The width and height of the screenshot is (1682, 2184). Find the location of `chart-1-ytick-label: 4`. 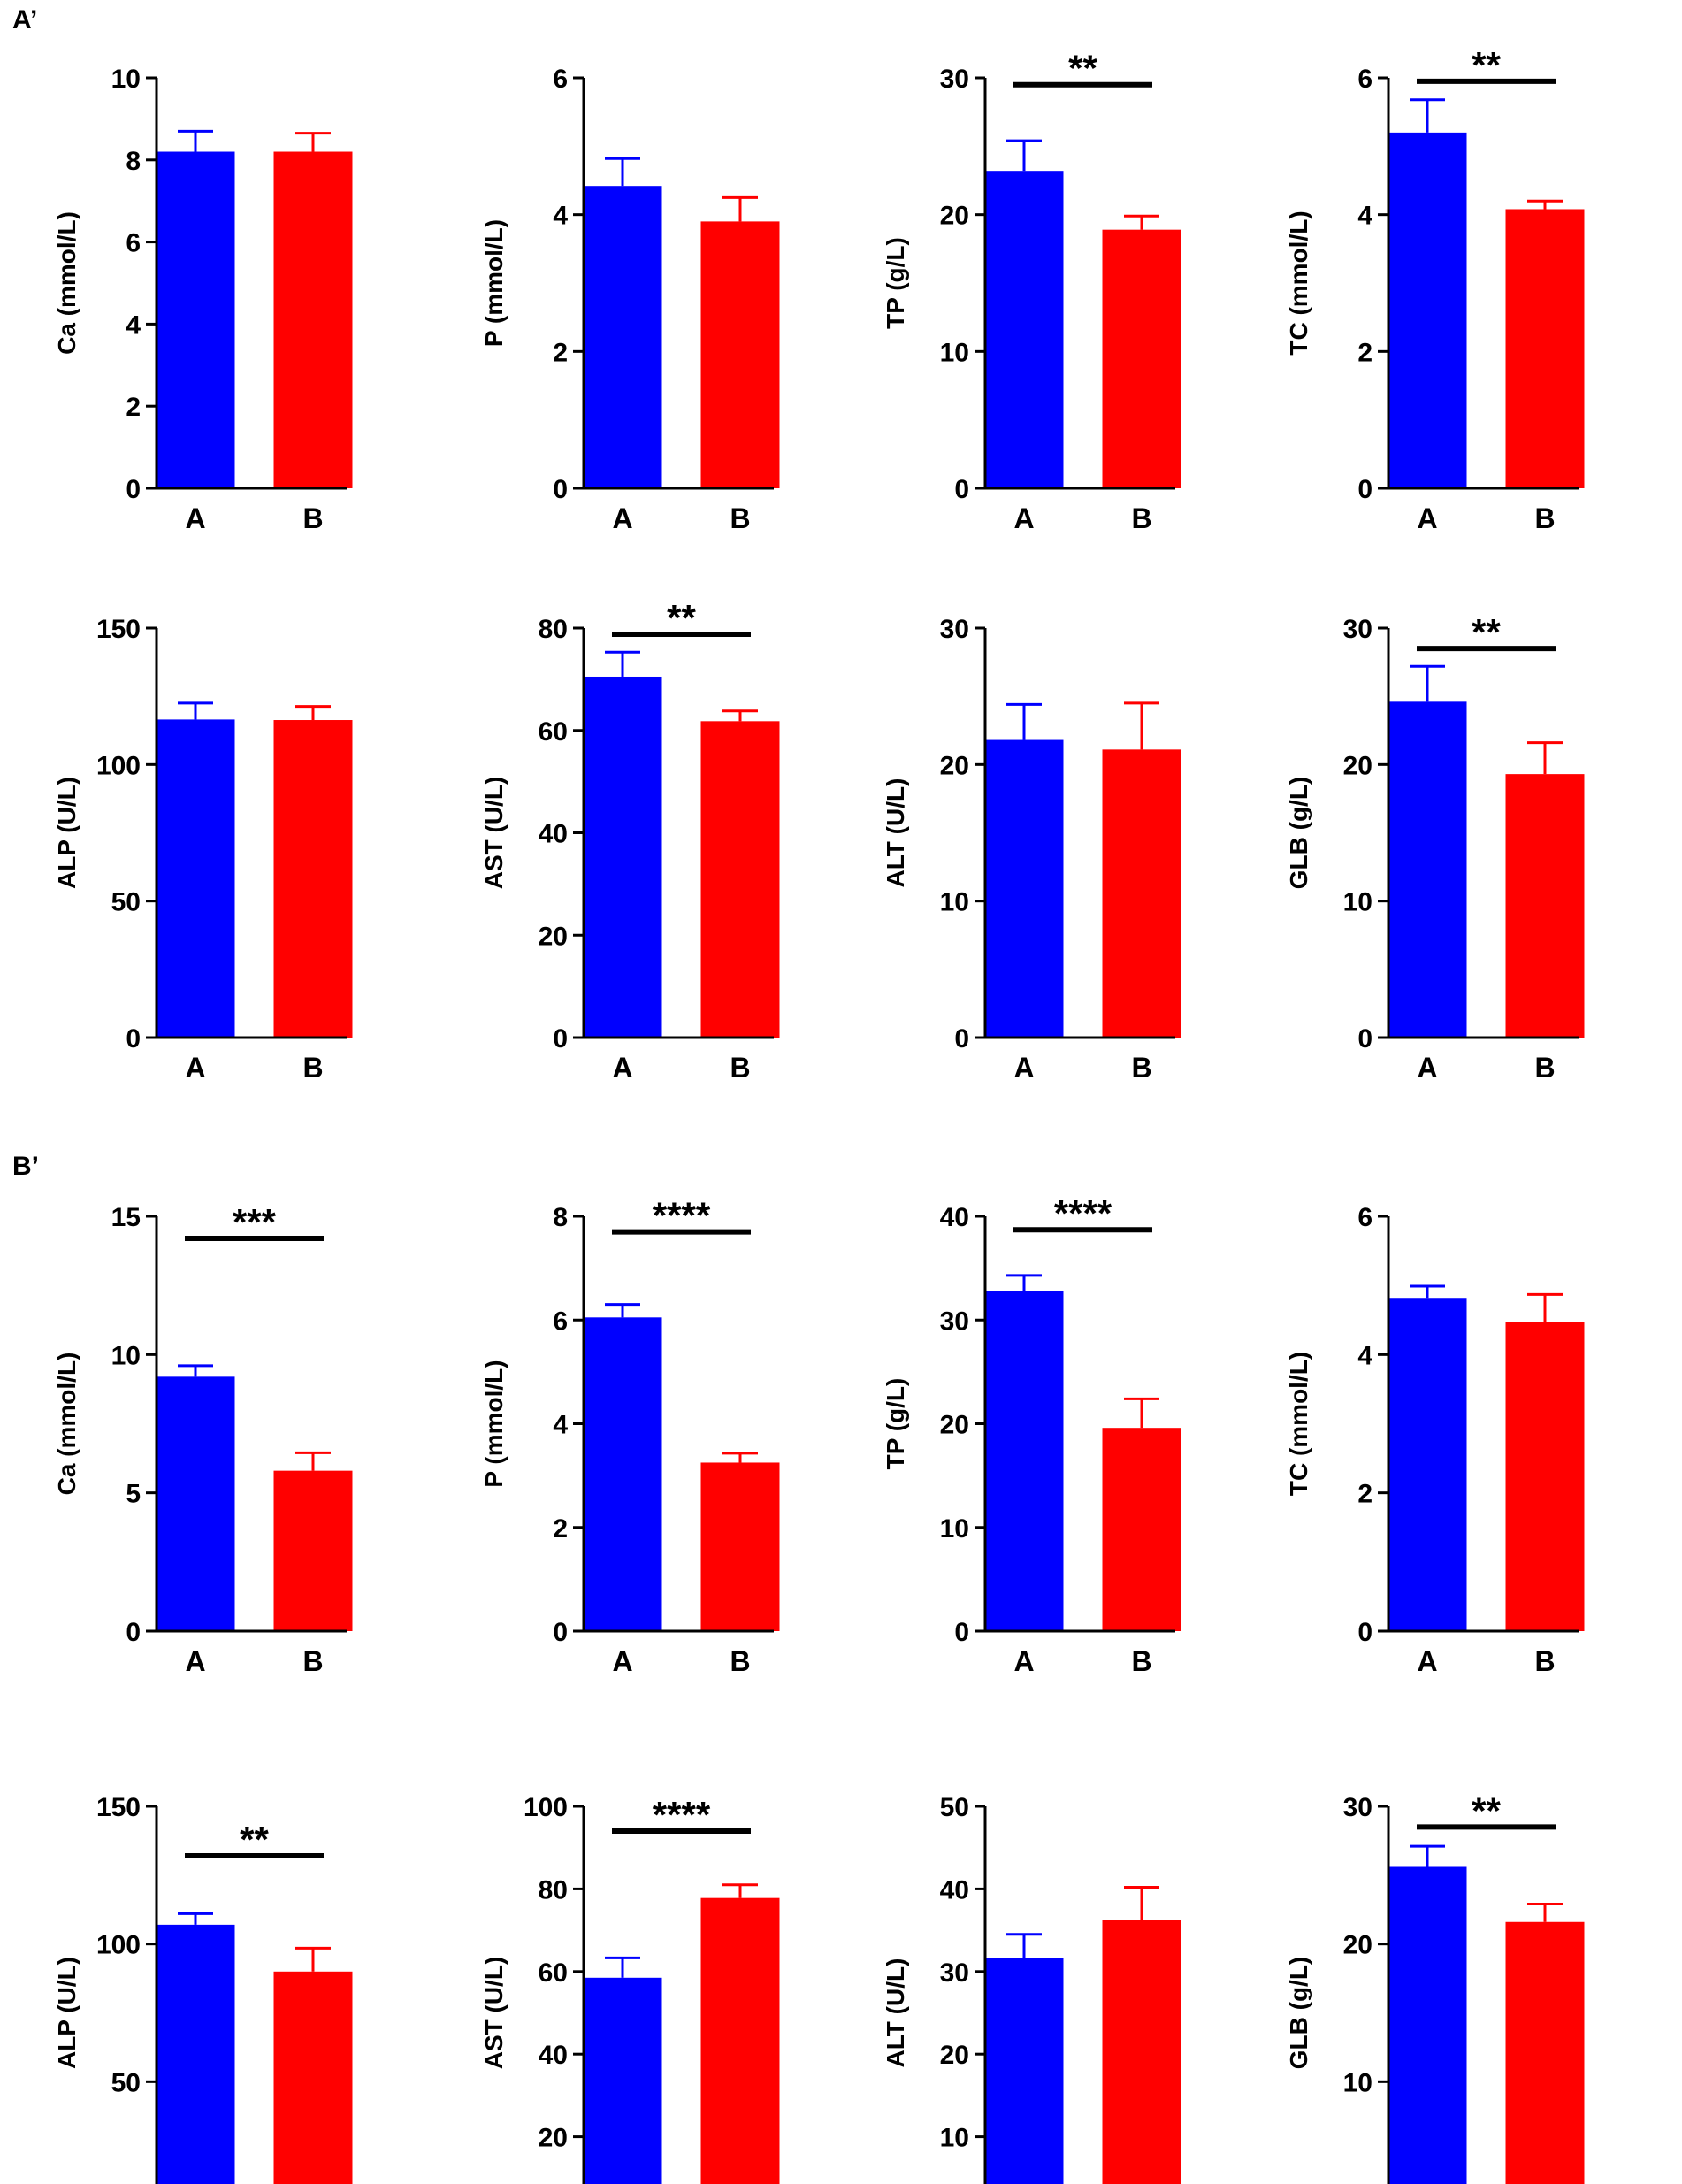

chart-1-ytick-label: 4 is located at coordinates (133, 325).